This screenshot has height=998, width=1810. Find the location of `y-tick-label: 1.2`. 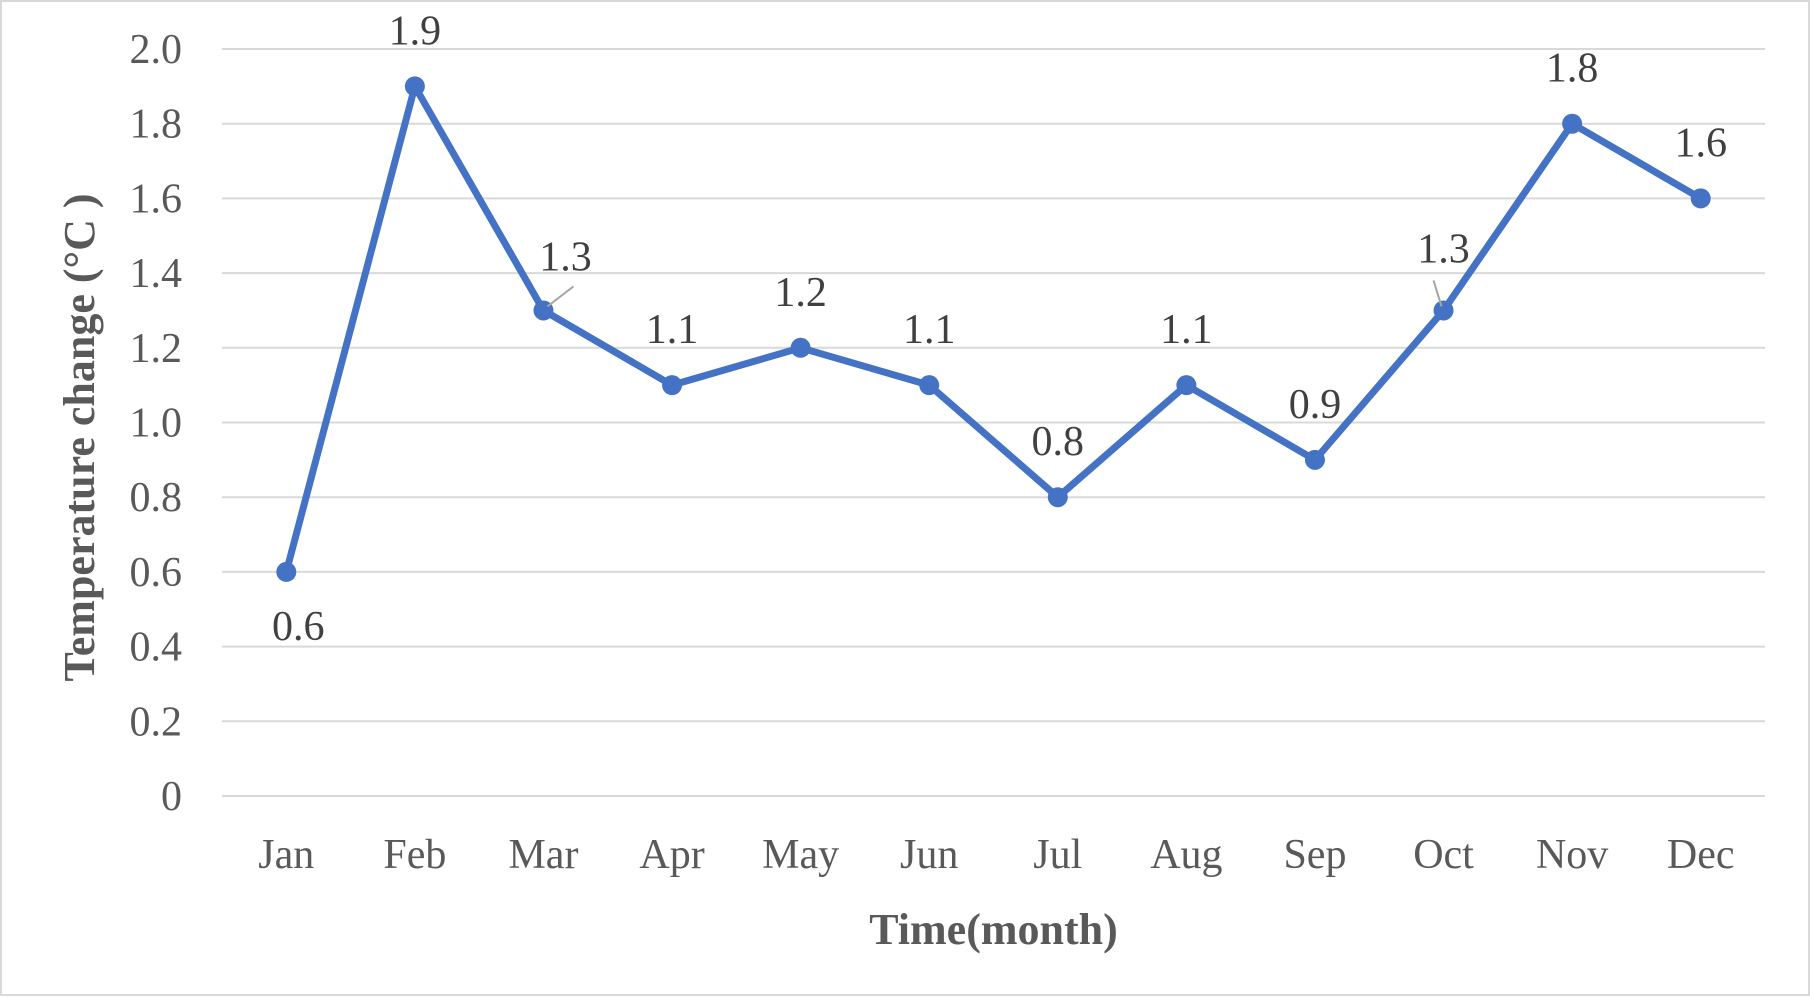

y-tick-label: 1.2 is located at coordinates (156, 349).